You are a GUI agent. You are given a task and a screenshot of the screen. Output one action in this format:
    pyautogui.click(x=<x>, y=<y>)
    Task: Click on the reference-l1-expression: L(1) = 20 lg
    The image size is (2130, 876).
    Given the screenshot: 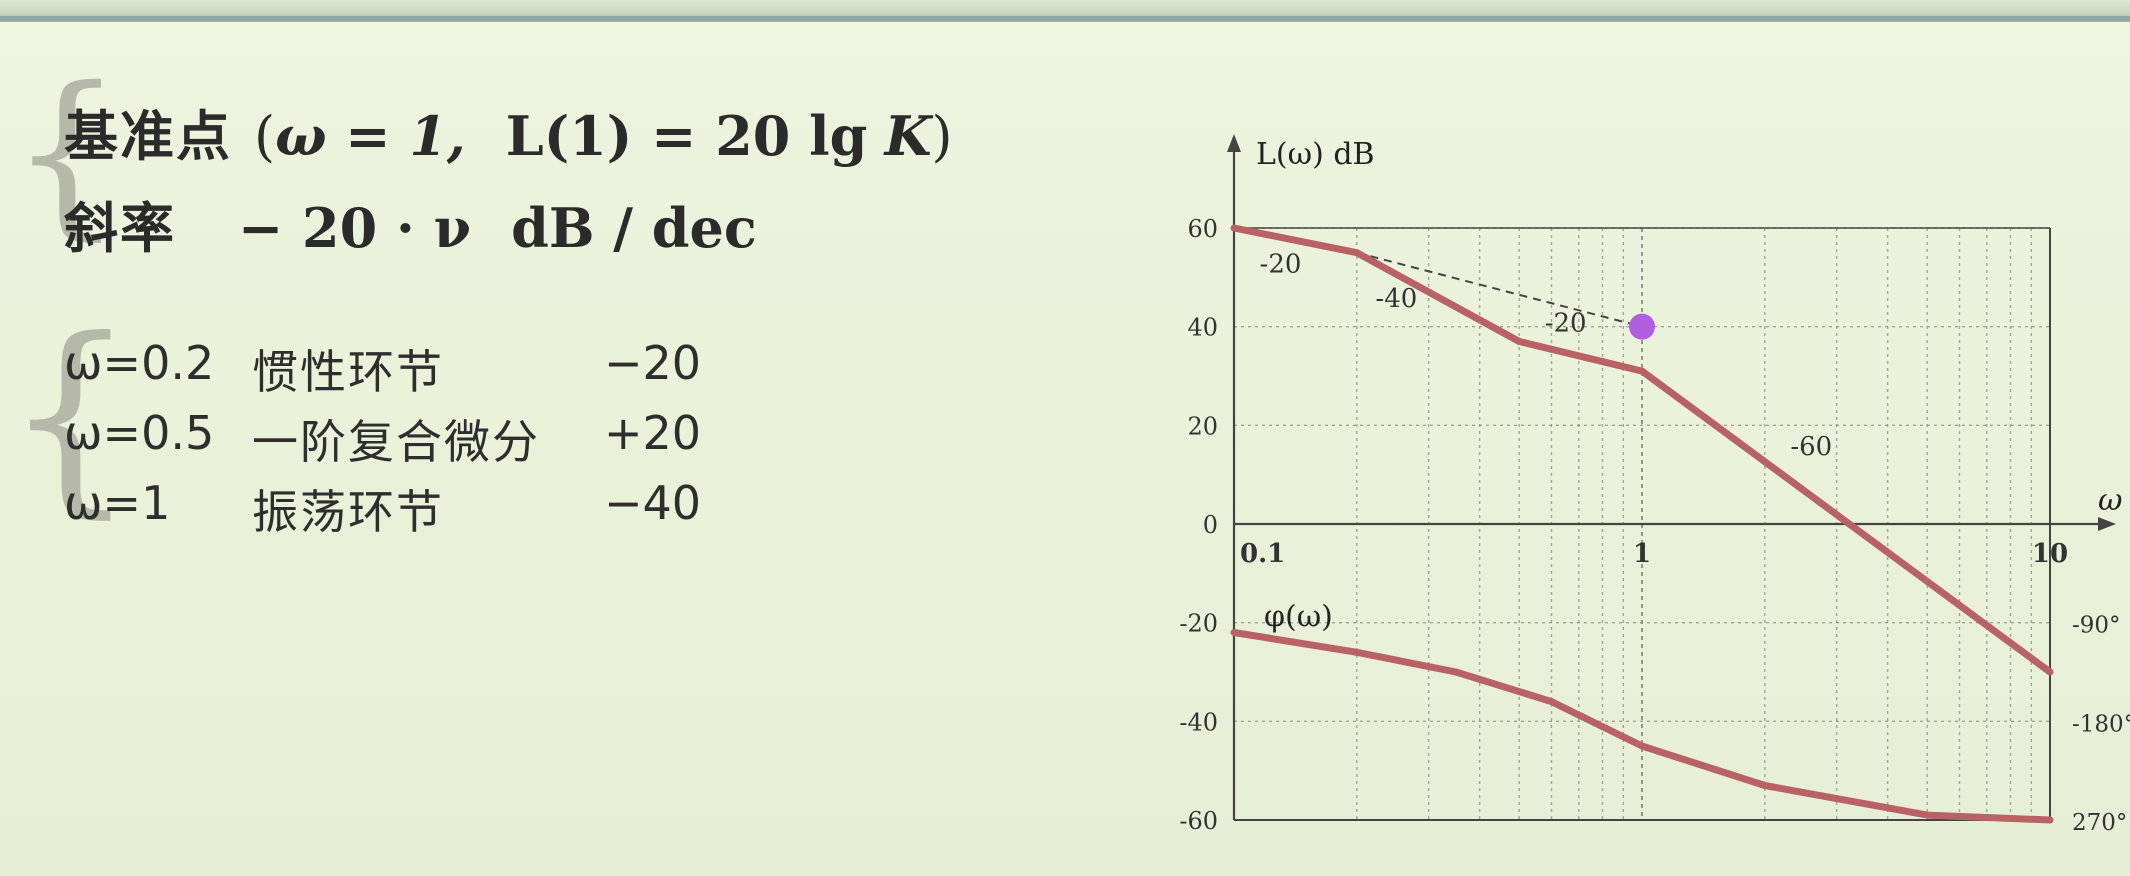 What is the action you would take?
    pyautogui.click(x=686, y=136)
    